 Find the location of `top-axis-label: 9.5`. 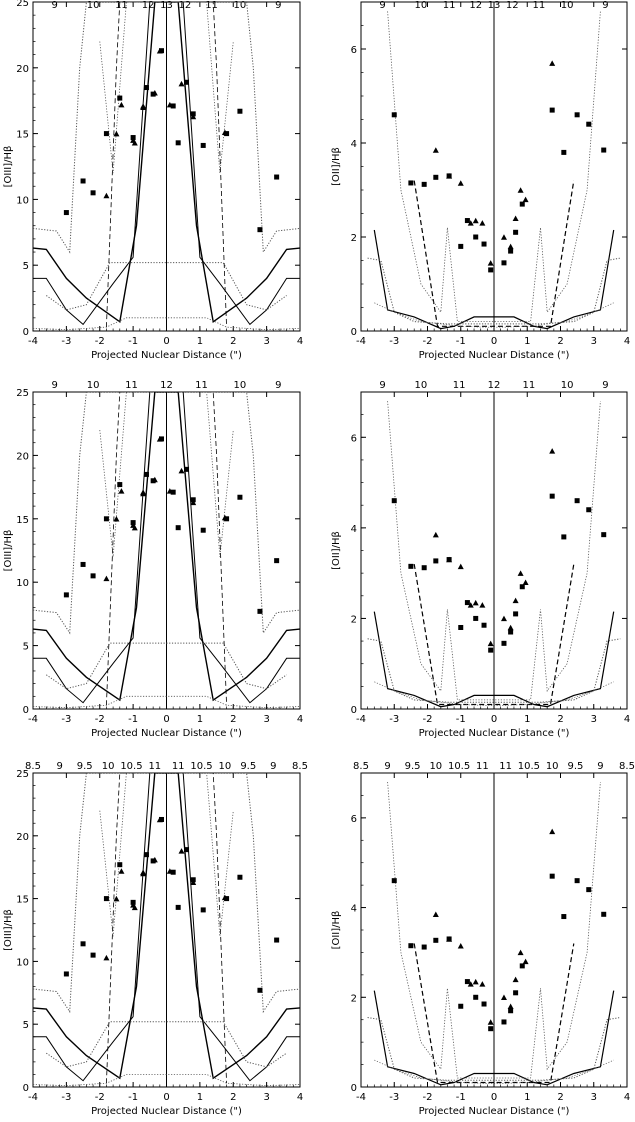

top-axis-label: 9.5 is located at coordinates (576, 766).